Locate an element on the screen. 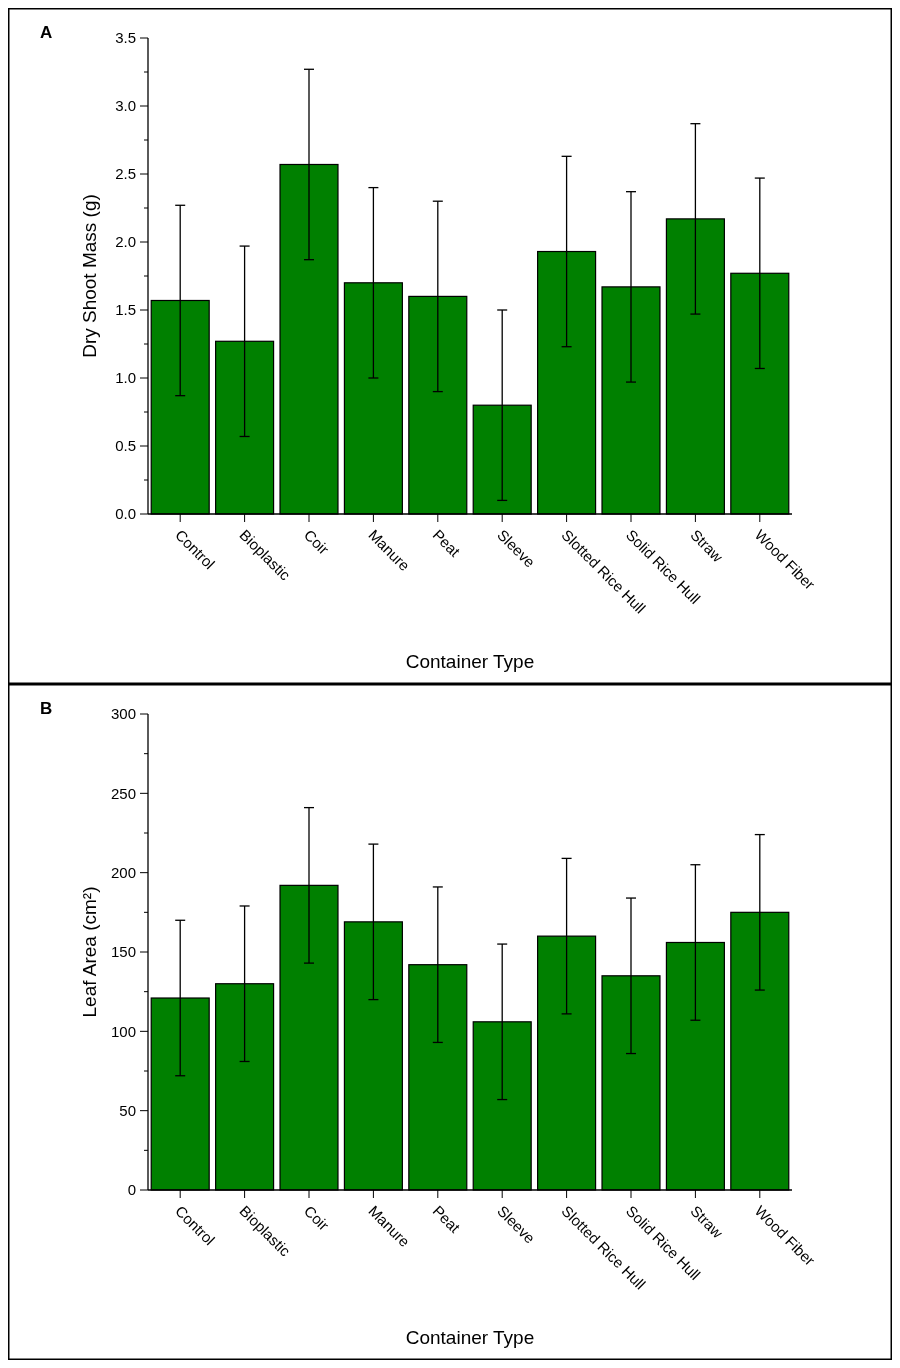 The width and height of the screenshot is (900, 1368). y-tick-label: 3.5 is located at coordinates (125, 38).